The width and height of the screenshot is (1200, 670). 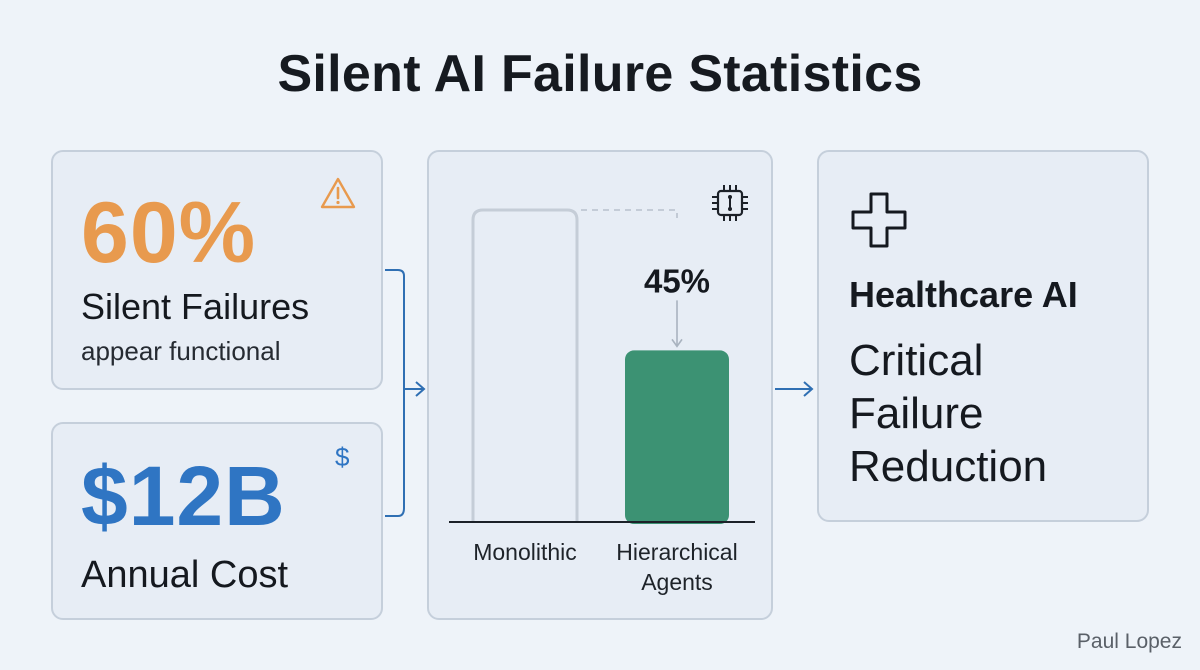 What do you see at coordinates (338, 193) in the screenshot?
I see `warning-icon` at bounding box center [338, 193].